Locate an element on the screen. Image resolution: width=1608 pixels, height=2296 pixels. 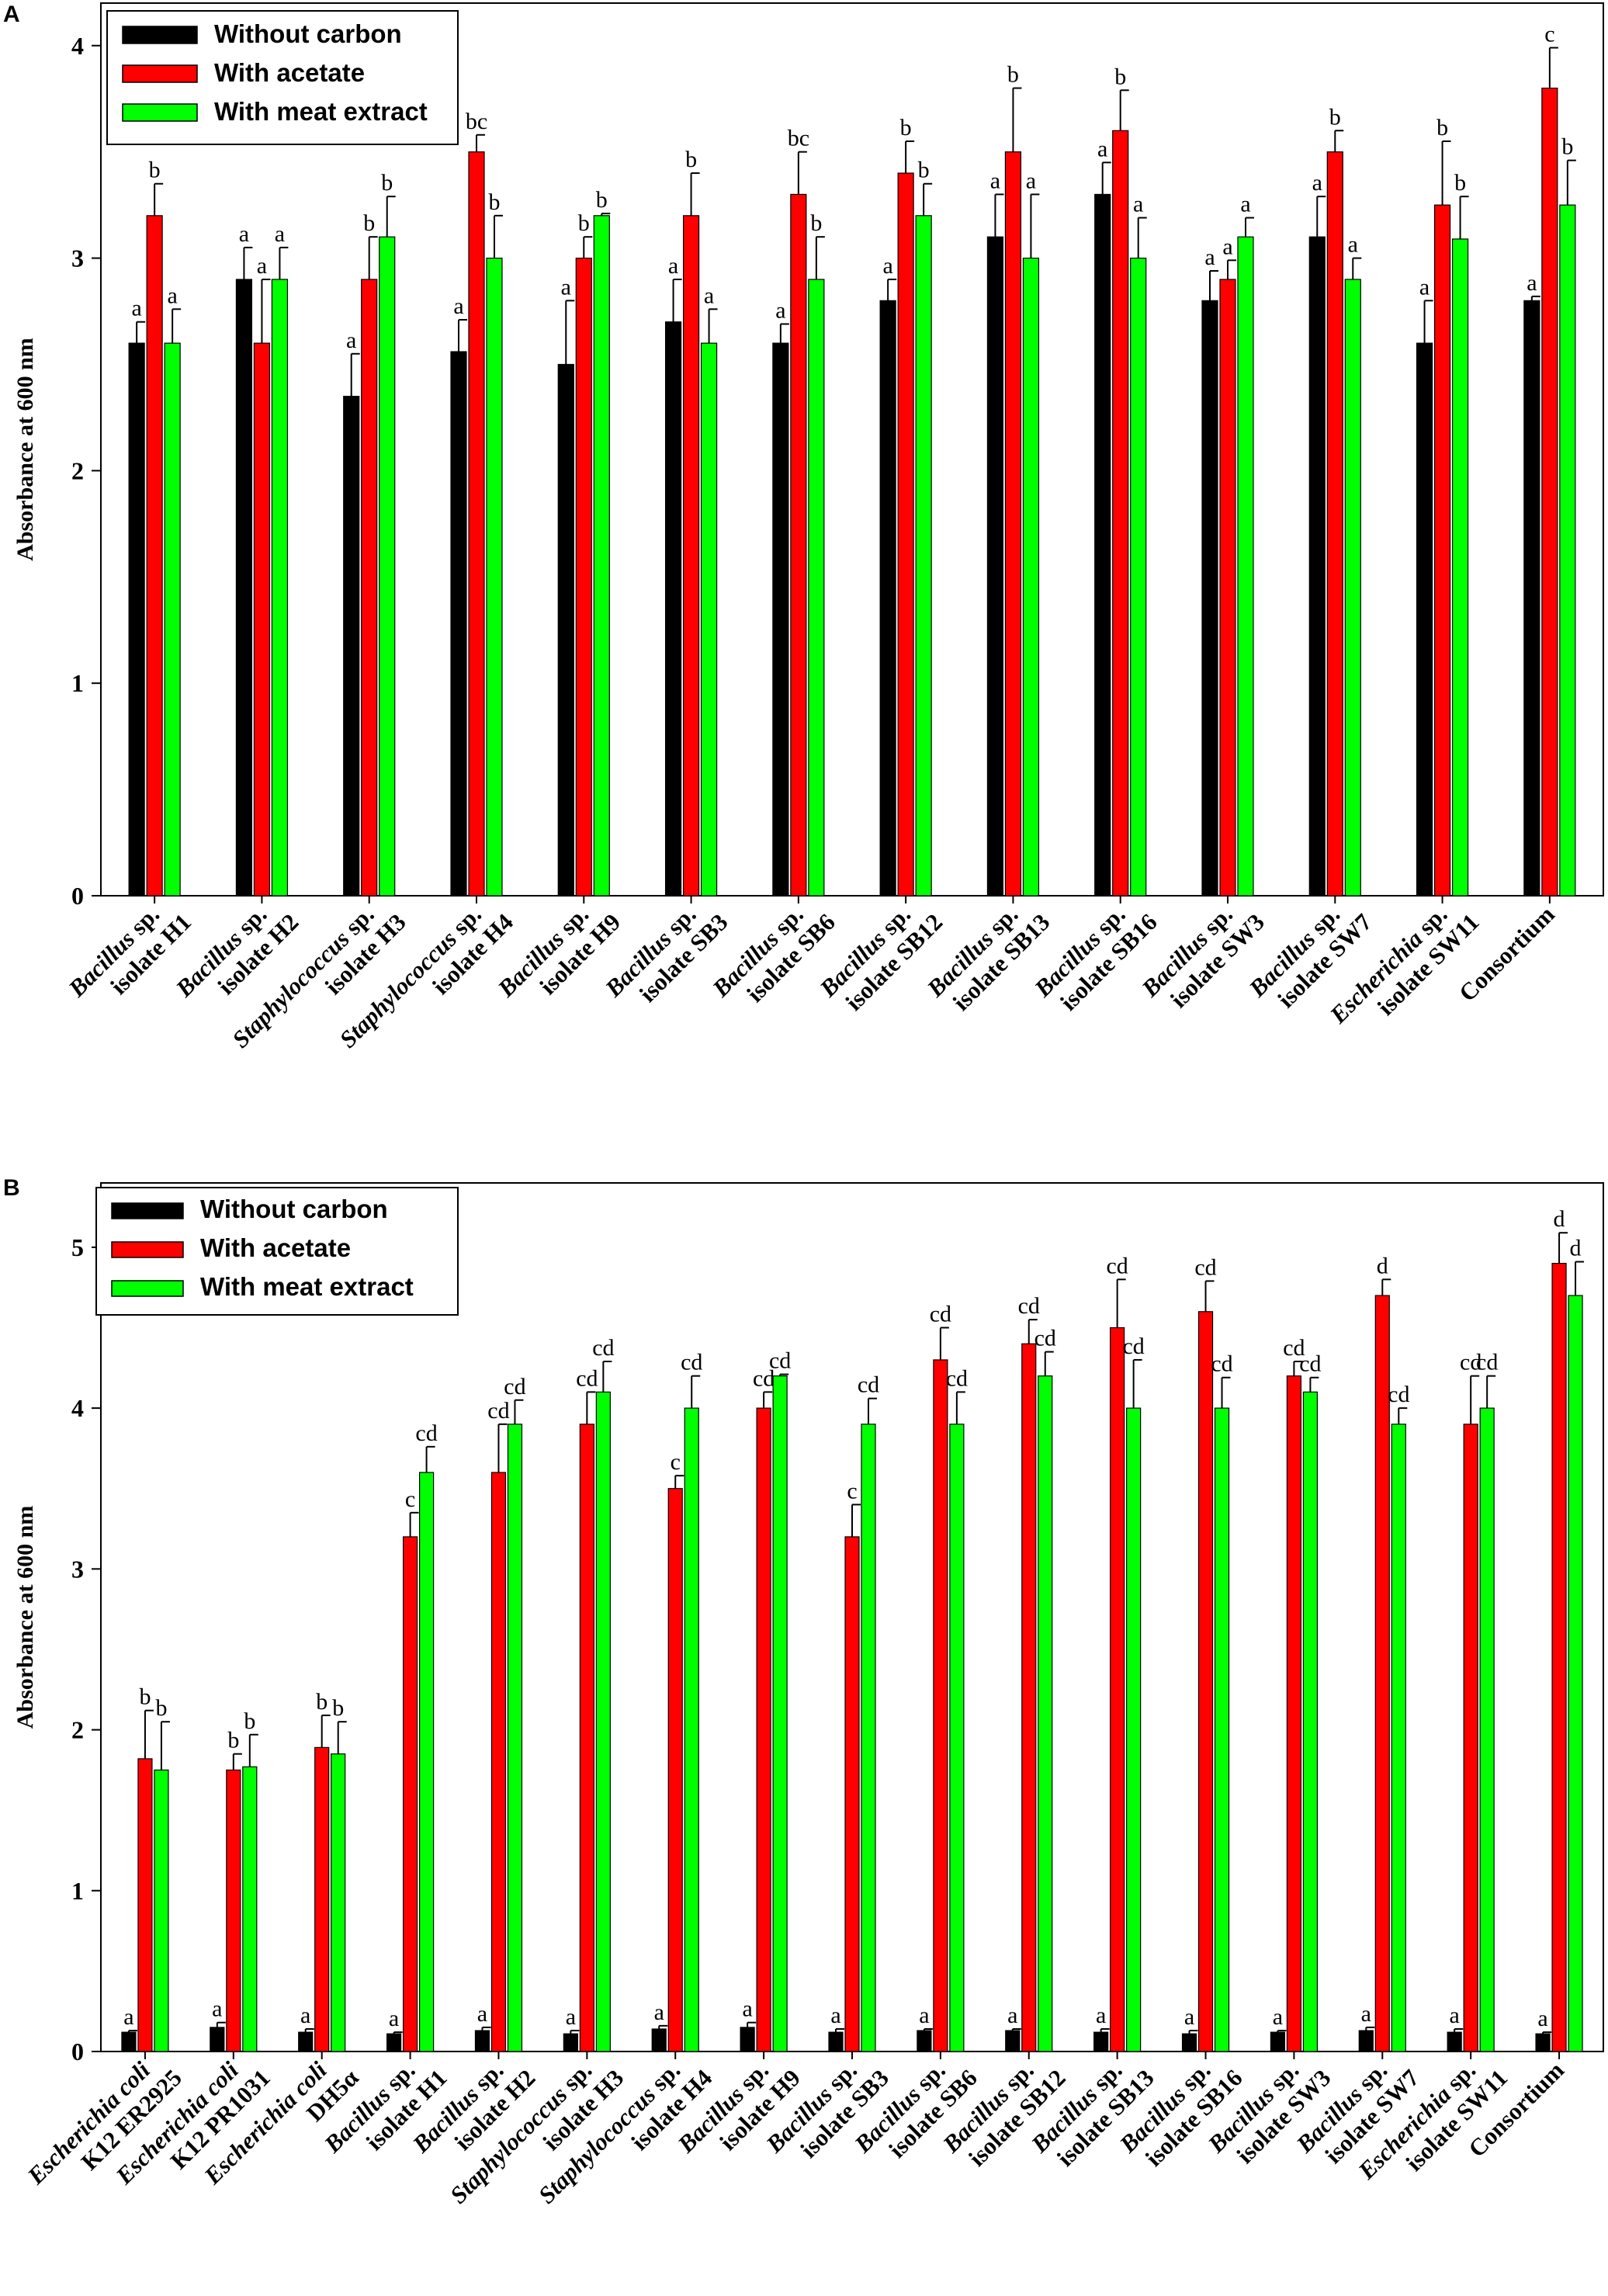
y-axis-title: Absorbance at 600 nm is located at coordinates (25, 1617).